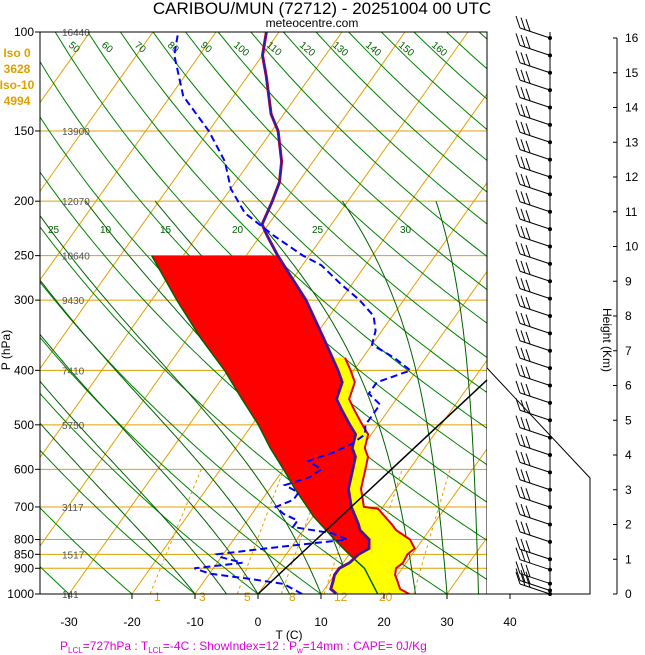  I want to click on height-tick-label: 15, so click(632, 73).